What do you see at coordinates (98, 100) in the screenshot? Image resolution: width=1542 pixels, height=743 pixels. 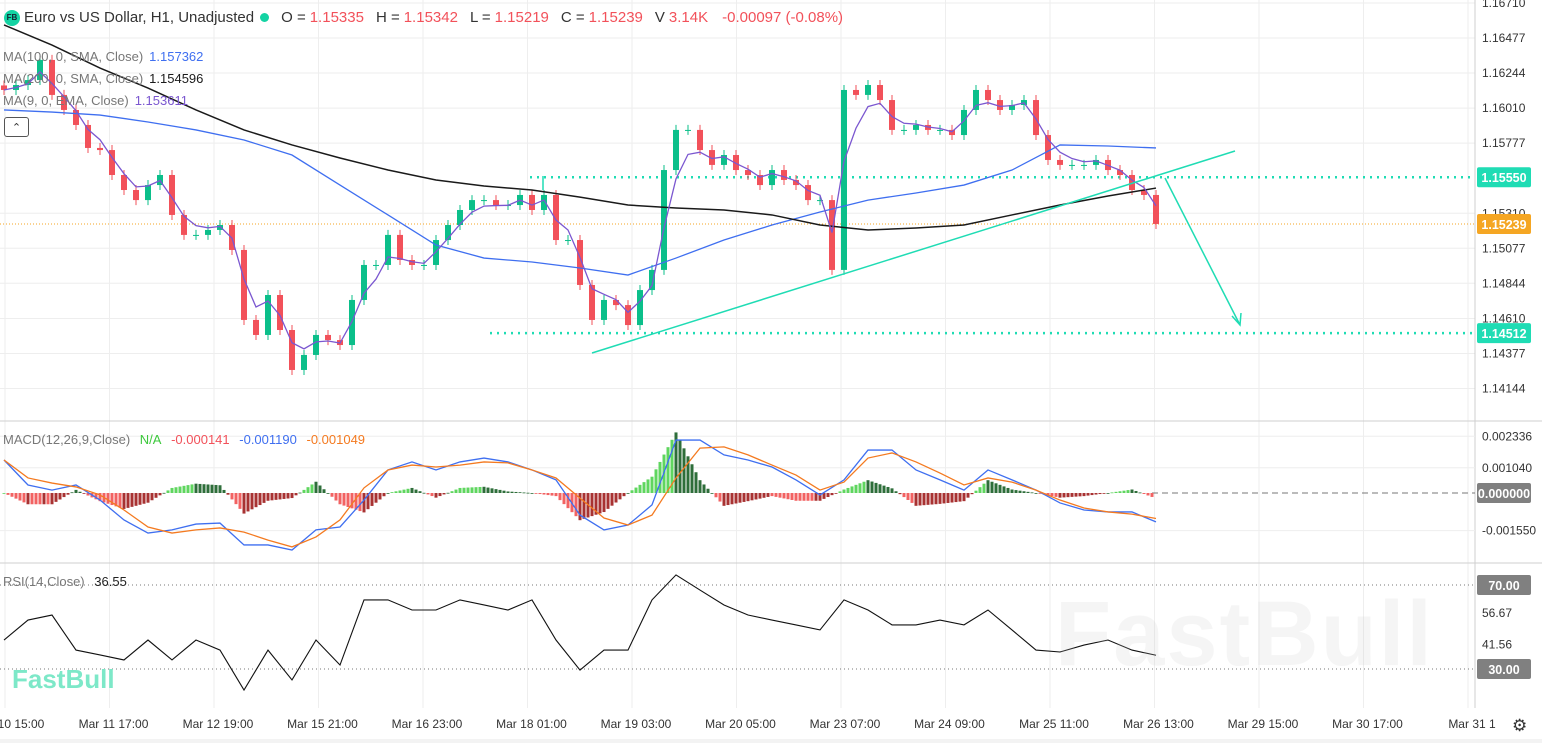 I see `ema9-legend: MA(9, 0, EMA, Close) 1.153611` at bounding box center [98, 100].